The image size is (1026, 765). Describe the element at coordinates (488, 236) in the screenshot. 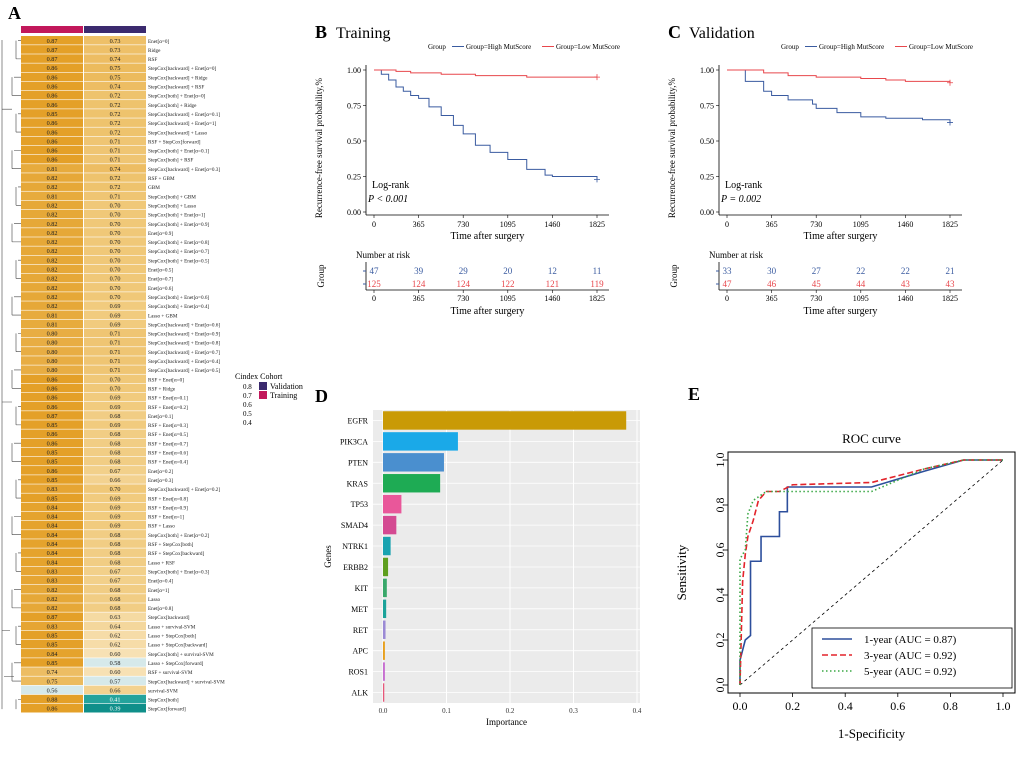

I see `km-x-axis-label: Time after surgery` at that location.